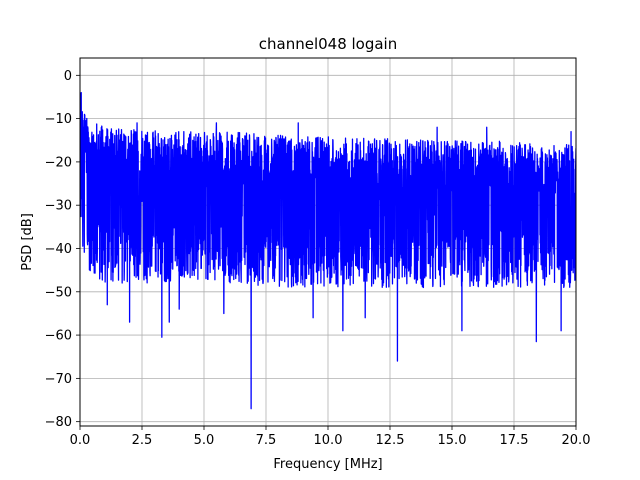  Describe the element at coordinates (58, 206) in the screenshot. I see `y-tick-label: −30` at that location.